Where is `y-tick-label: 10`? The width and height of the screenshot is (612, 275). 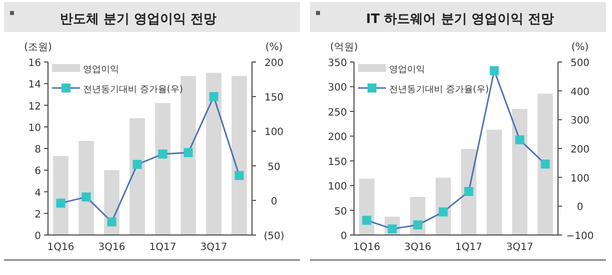
y-tick-label: 10 is located at coordinates (34, 128).